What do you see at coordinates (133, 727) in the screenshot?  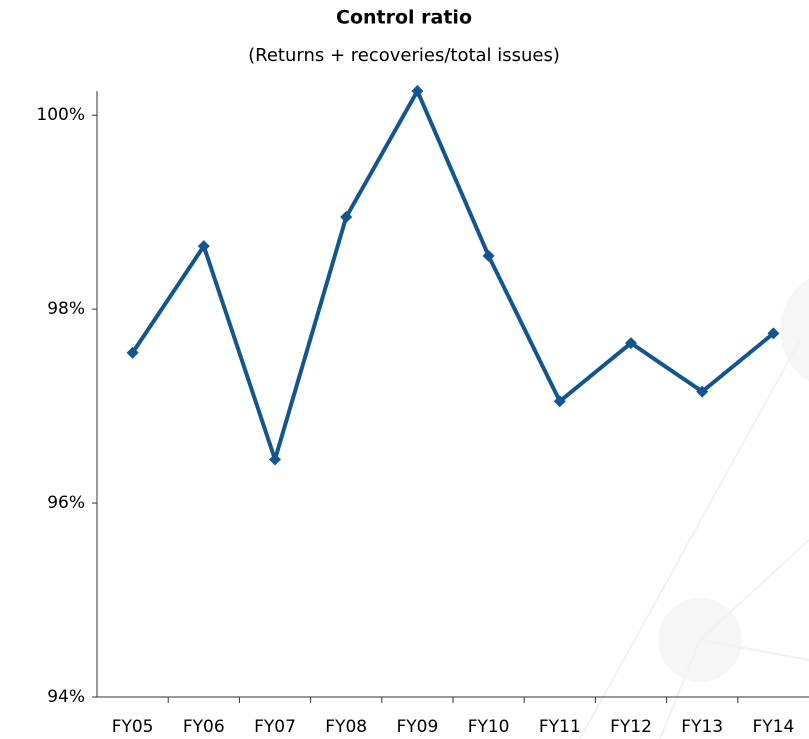 I see `x-tick-label: FY05` at bounding box center [133, 727].